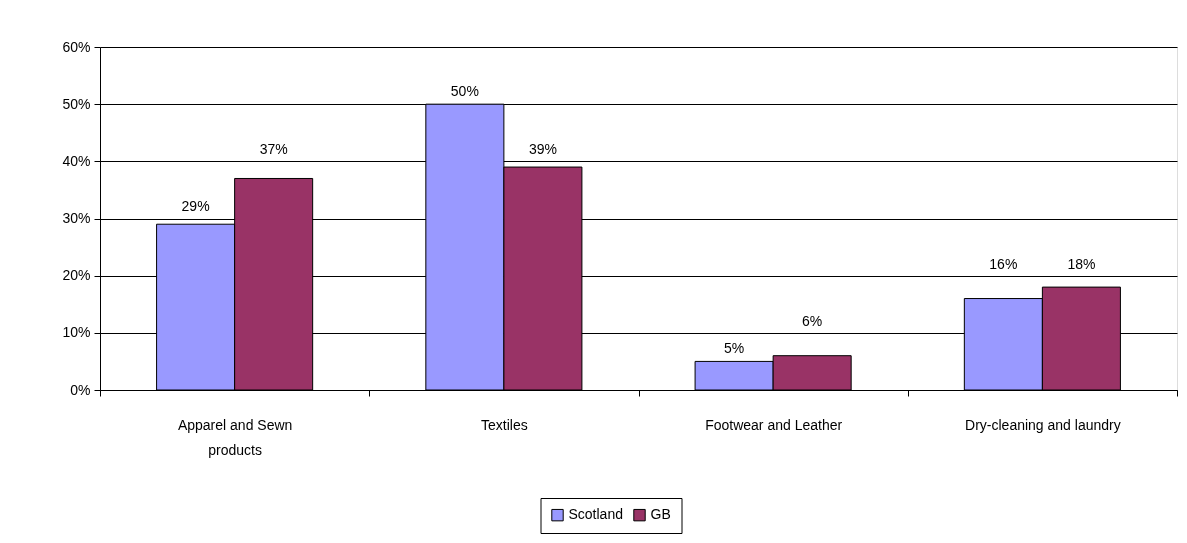  I want to click on legend-label: GB, so click(660, 514).